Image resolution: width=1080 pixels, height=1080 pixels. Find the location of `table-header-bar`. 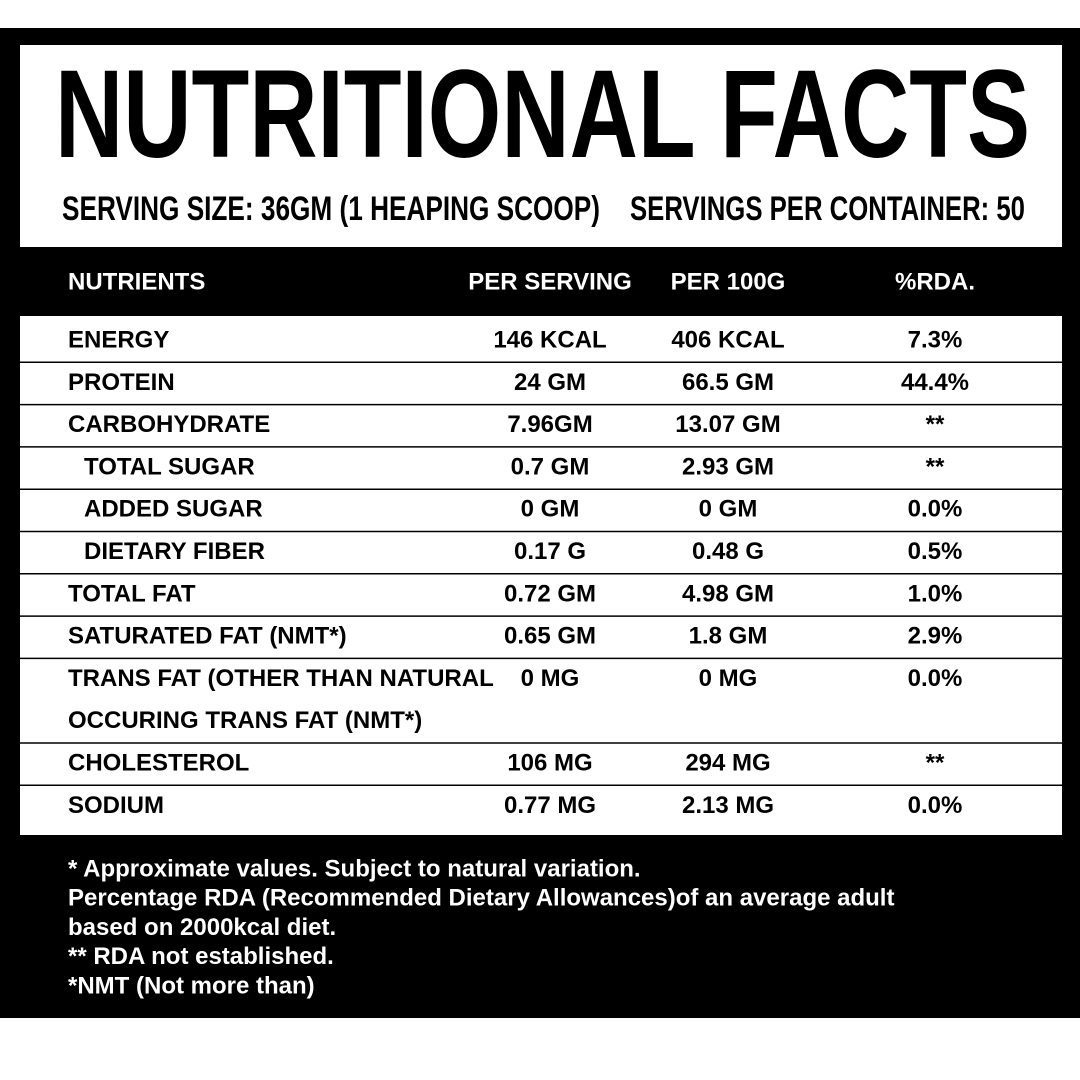

table-header-bar is located at coordinates (541, 281).